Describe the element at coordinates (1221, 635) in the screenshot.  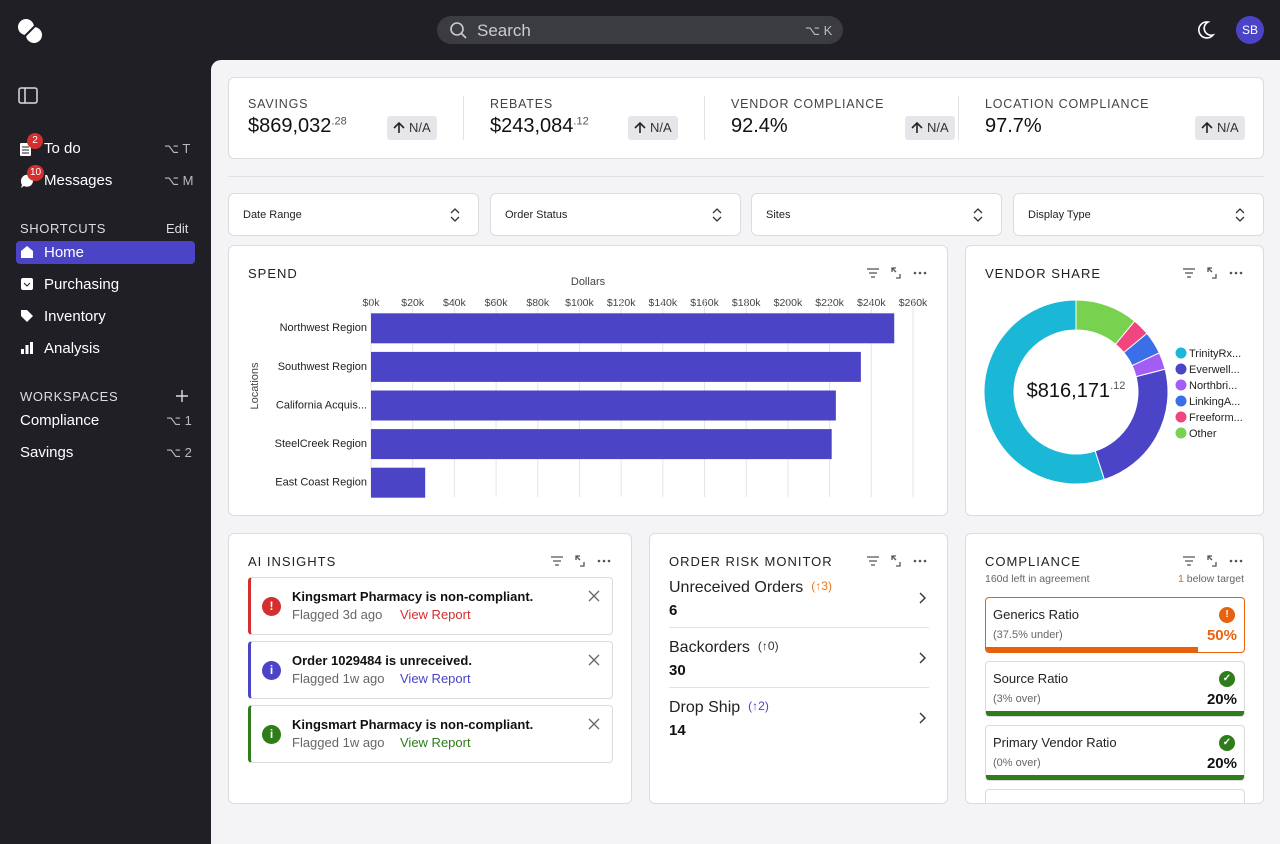
I see `ratio-value: 50%` at that location.